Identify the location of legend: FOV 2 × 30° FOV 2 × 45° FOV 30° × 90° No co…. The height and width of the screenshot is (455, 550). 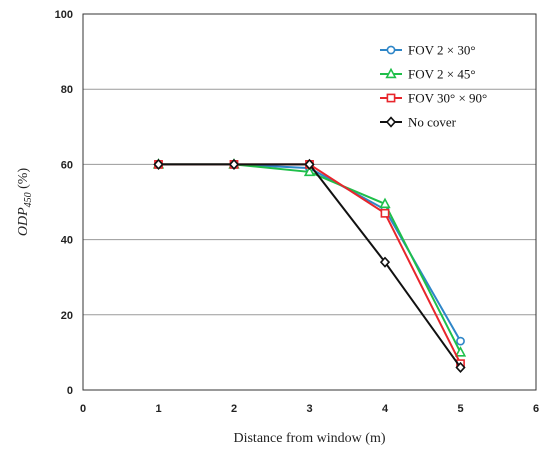
(433, 86).